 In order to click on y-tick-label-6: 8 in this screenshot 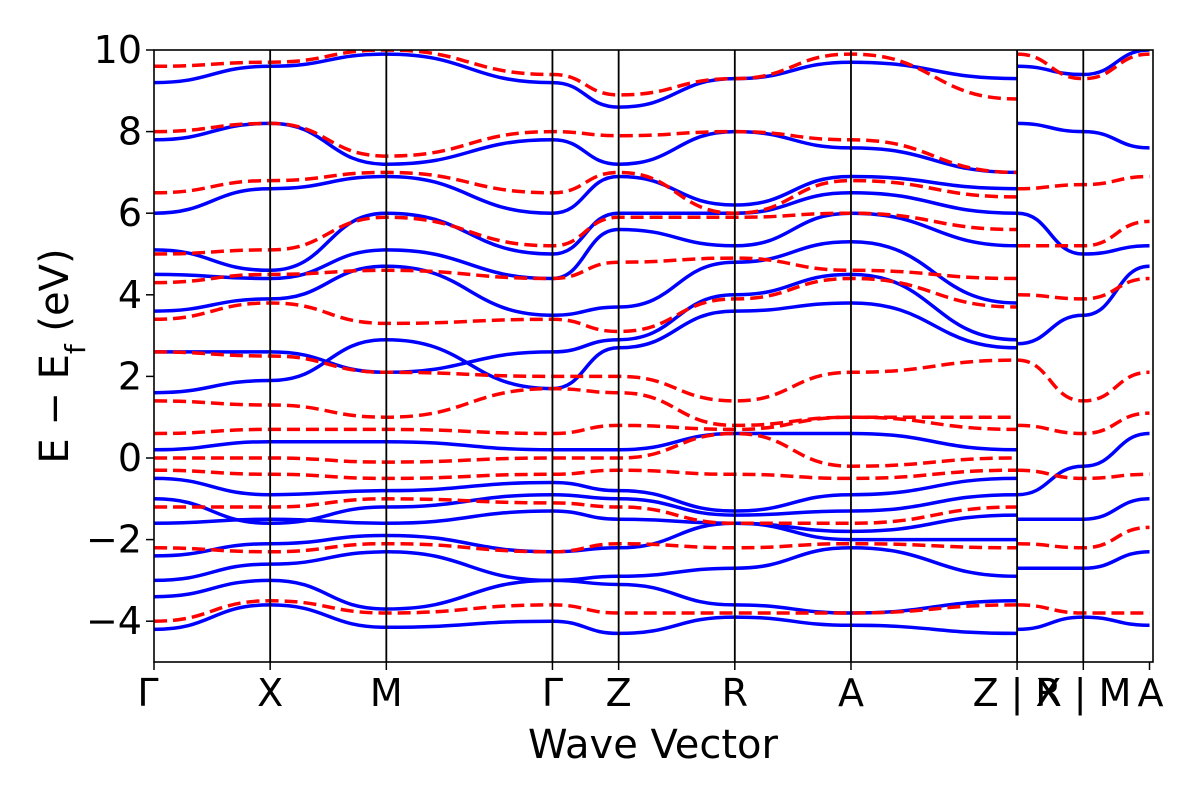, I will do `click(130, 132)`.